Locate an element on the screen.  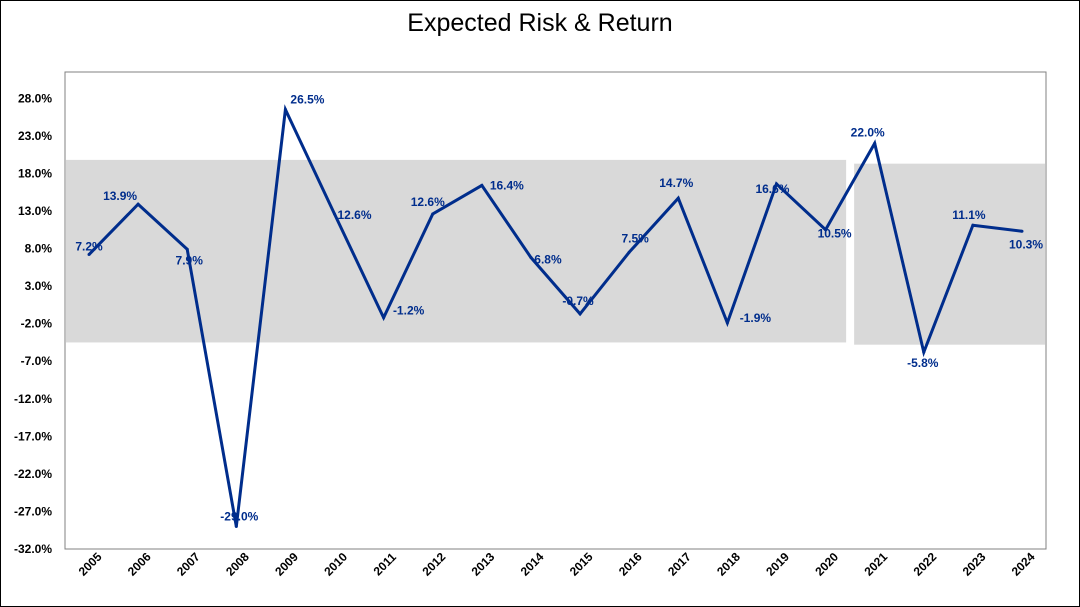
data-label: 26.5% is located at coordinates (307, 100).